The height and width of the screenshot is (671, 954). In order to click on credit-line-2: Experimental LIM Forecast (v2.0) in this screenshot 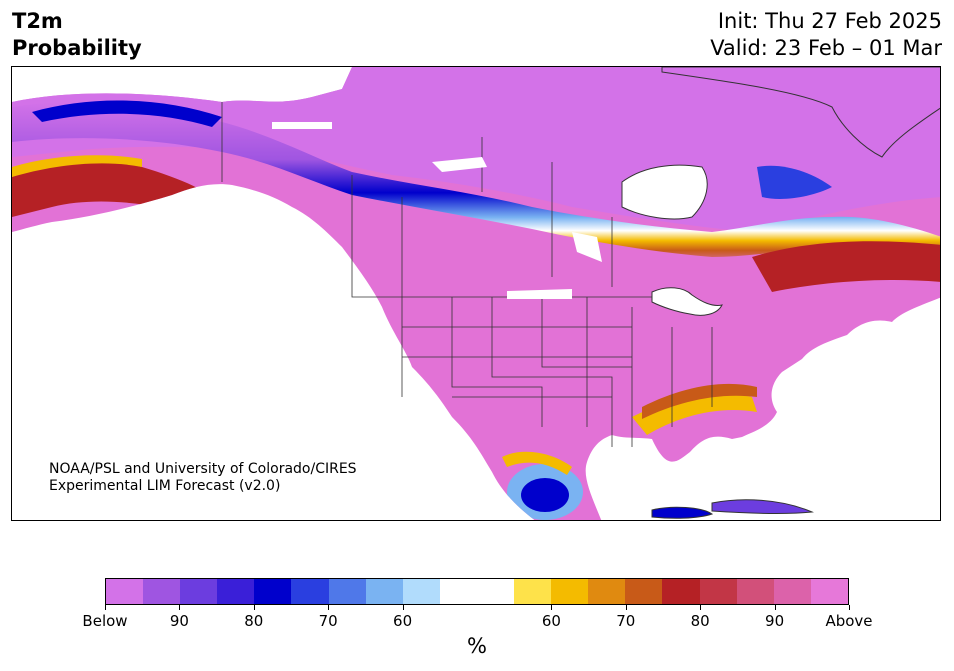, I will do `click(165, 486)`.